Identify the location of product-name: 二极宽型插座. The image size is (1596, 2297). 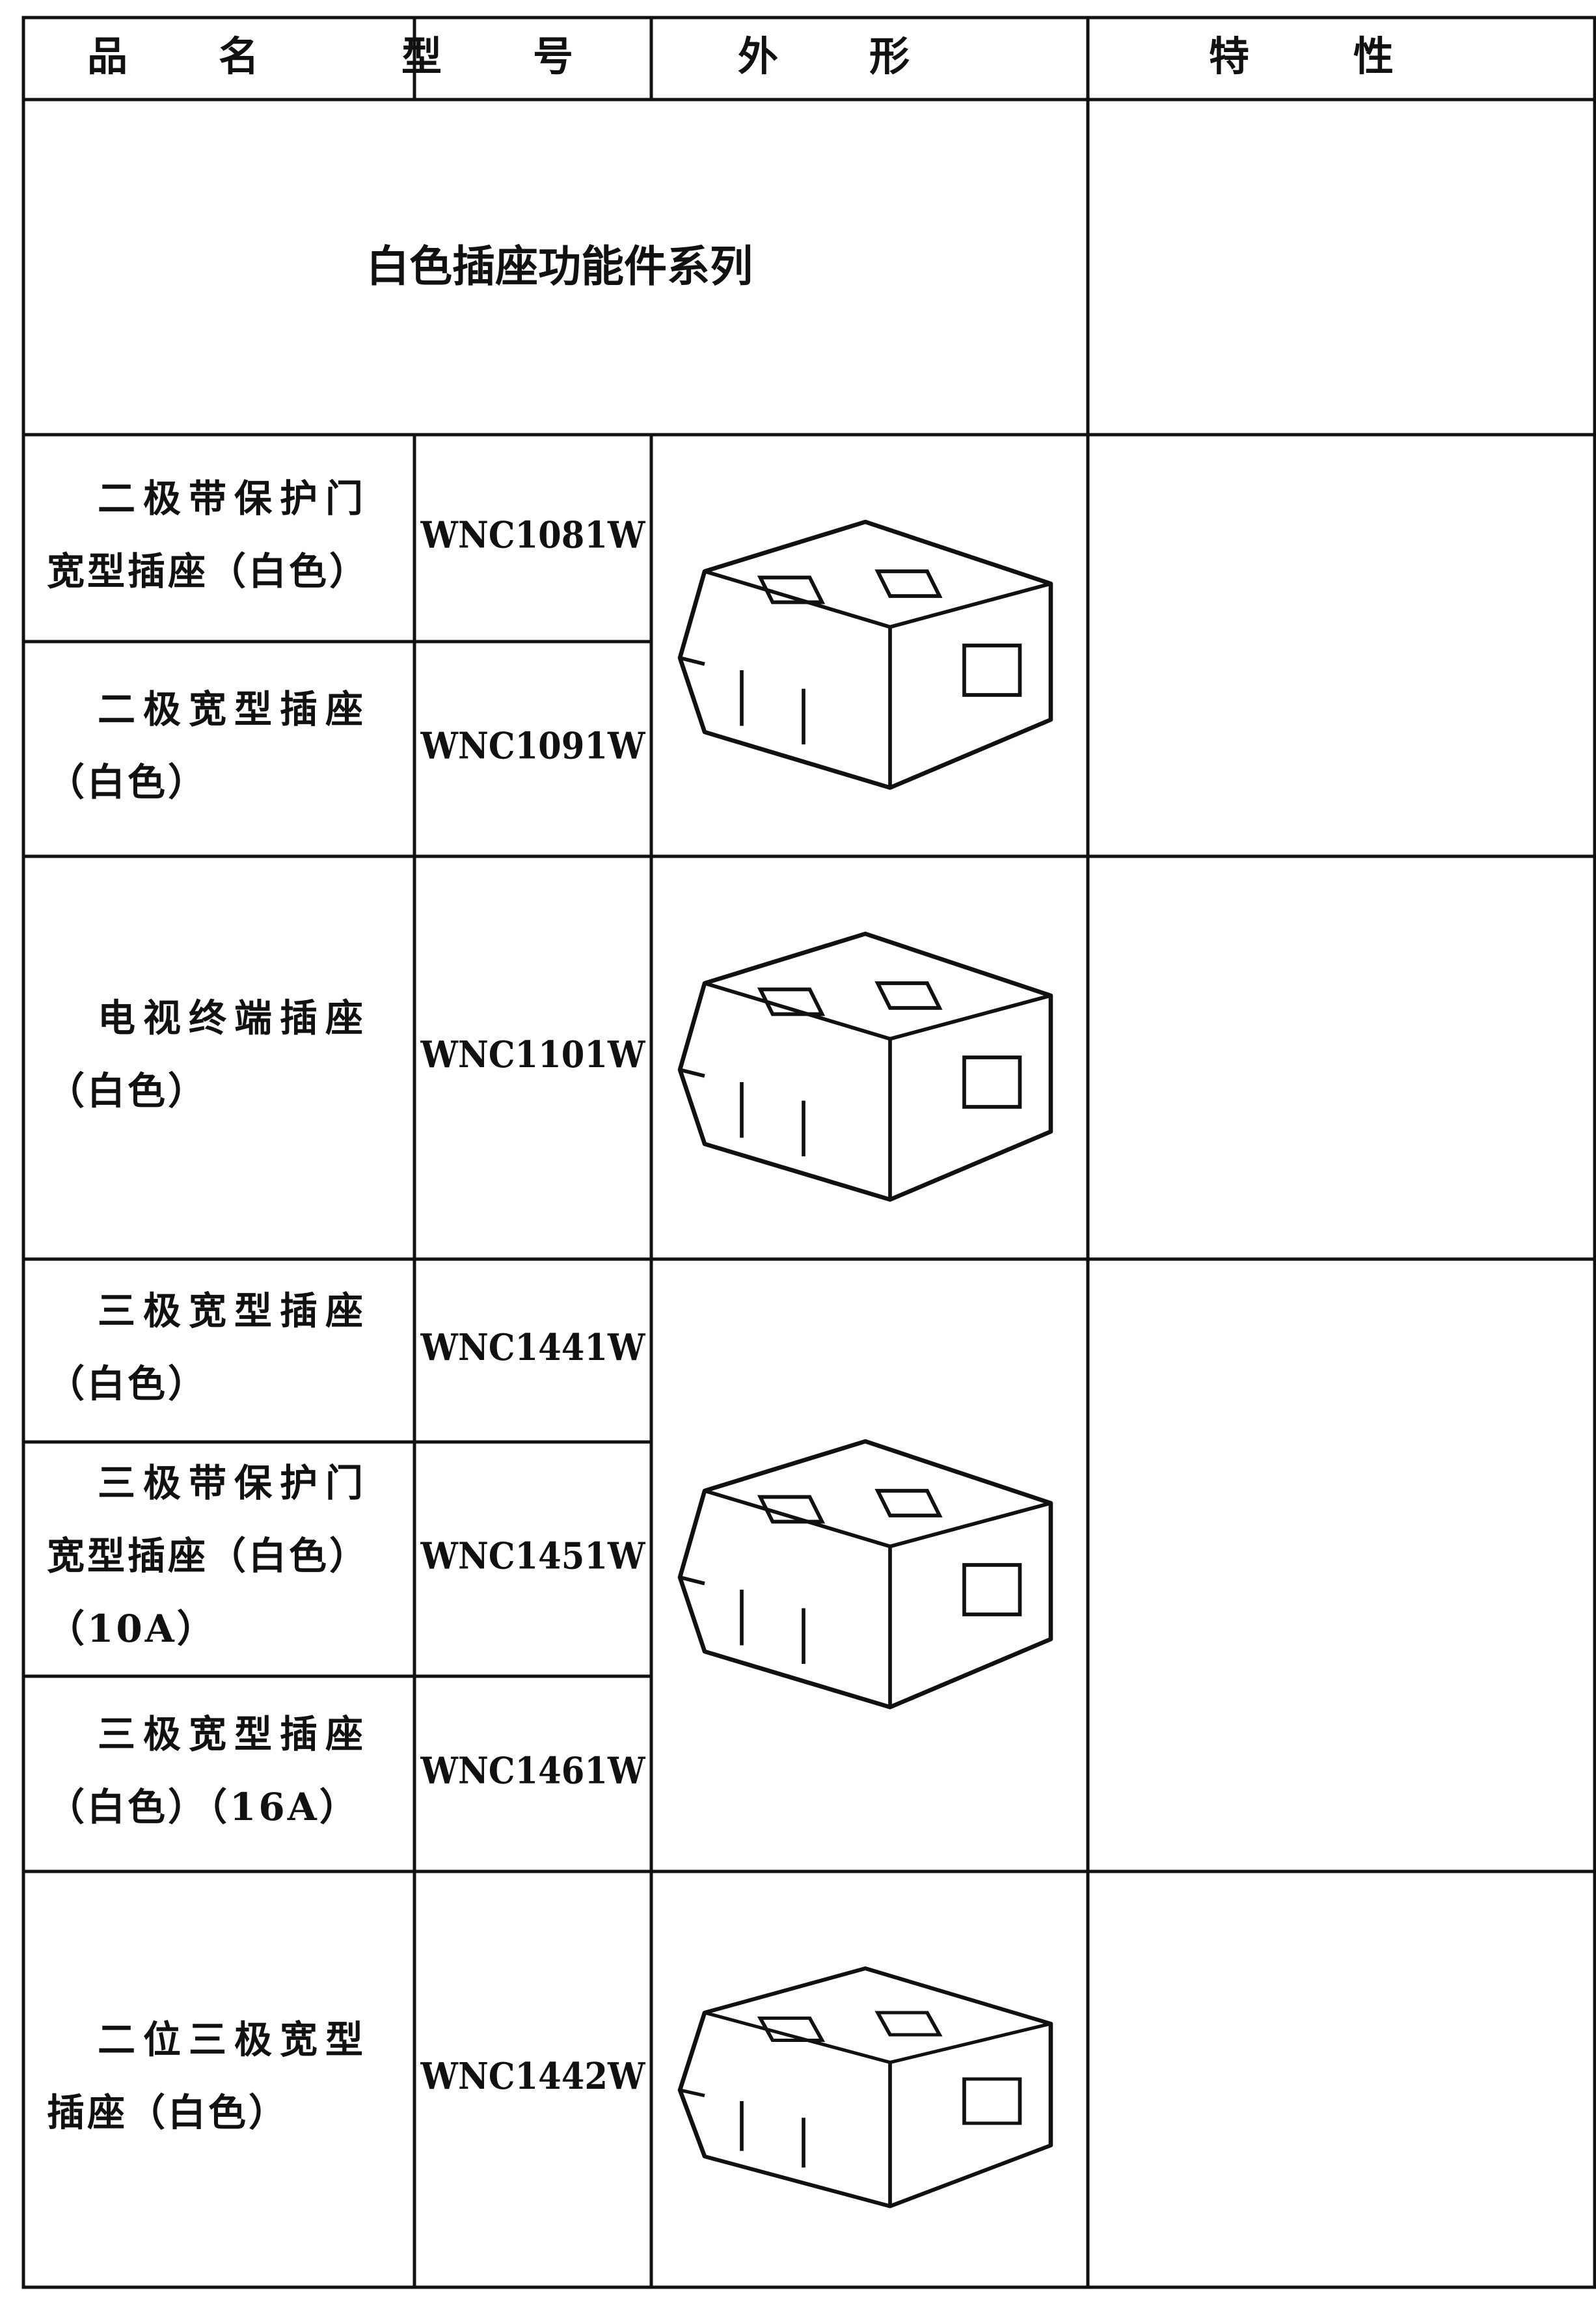
(234, 709).